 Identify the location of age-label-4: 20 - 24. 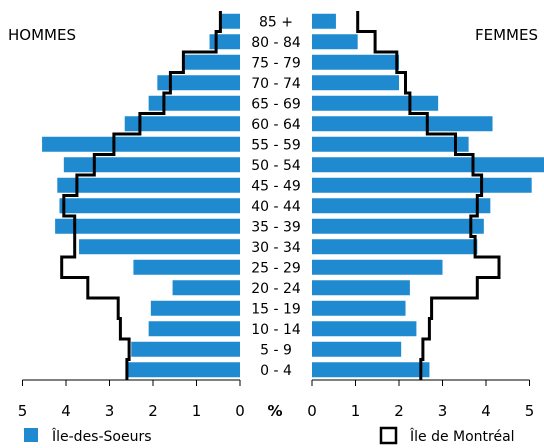
(276, 289).